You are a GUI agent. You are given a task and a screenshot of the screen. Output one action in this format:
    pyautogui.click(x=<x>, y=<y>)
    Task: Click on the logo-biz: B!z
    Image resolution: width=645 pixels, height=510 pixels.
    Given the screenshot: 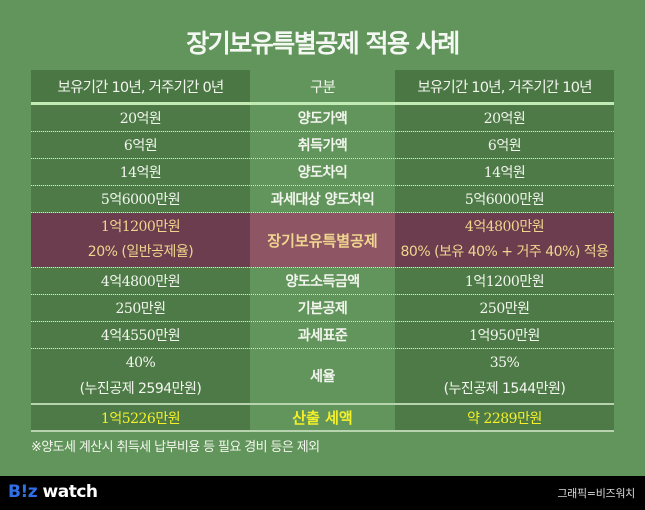 What is the action you would take?
    pyautogui.click(x=23, y=492)
    